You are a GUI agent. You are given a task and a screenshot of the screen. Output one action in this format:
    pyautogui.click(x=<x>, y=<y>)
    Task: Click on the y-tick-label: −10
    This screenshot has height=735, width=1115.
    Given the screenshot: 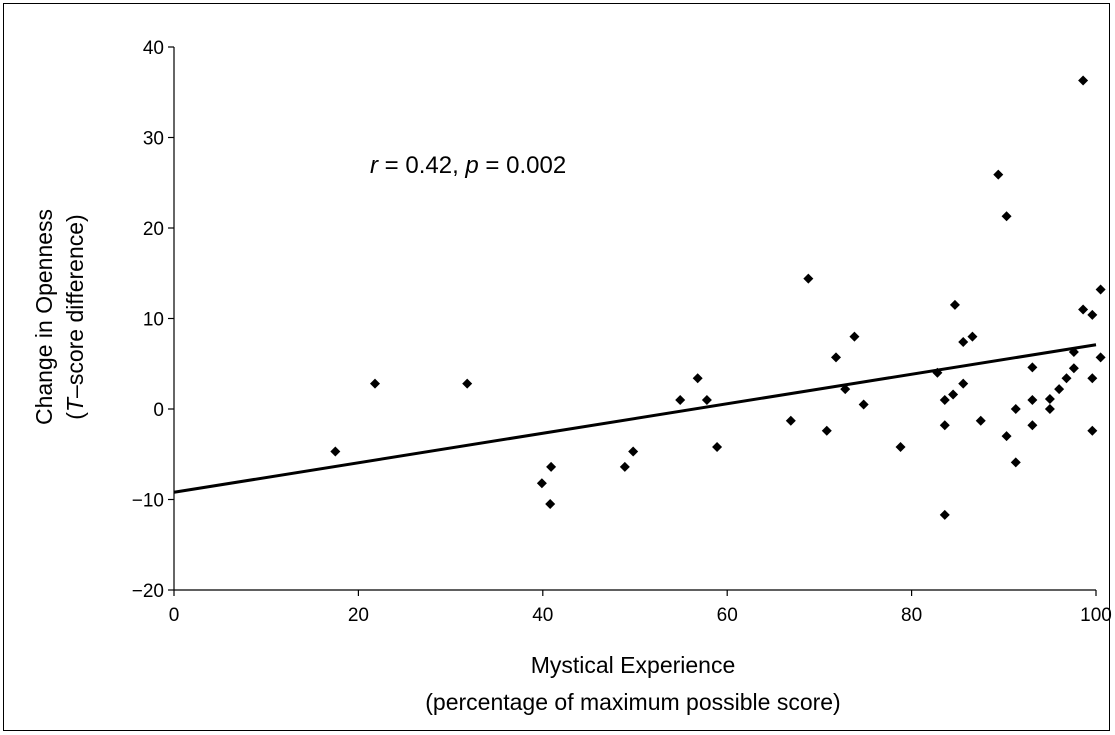 What is the action you would take?
    pyautogui.click(x=148, y=501)
    